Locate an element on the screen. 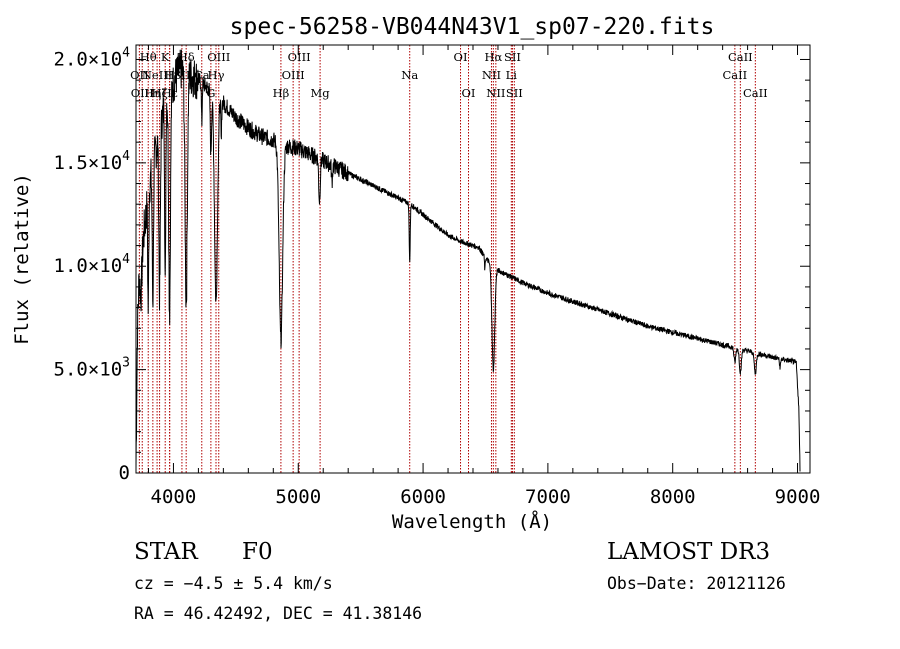 The height and width of the screenshot is (649, 900). redshift-velocity: cz = −4.5 ± 5.4 km/s is located at coordinates (233, 583).